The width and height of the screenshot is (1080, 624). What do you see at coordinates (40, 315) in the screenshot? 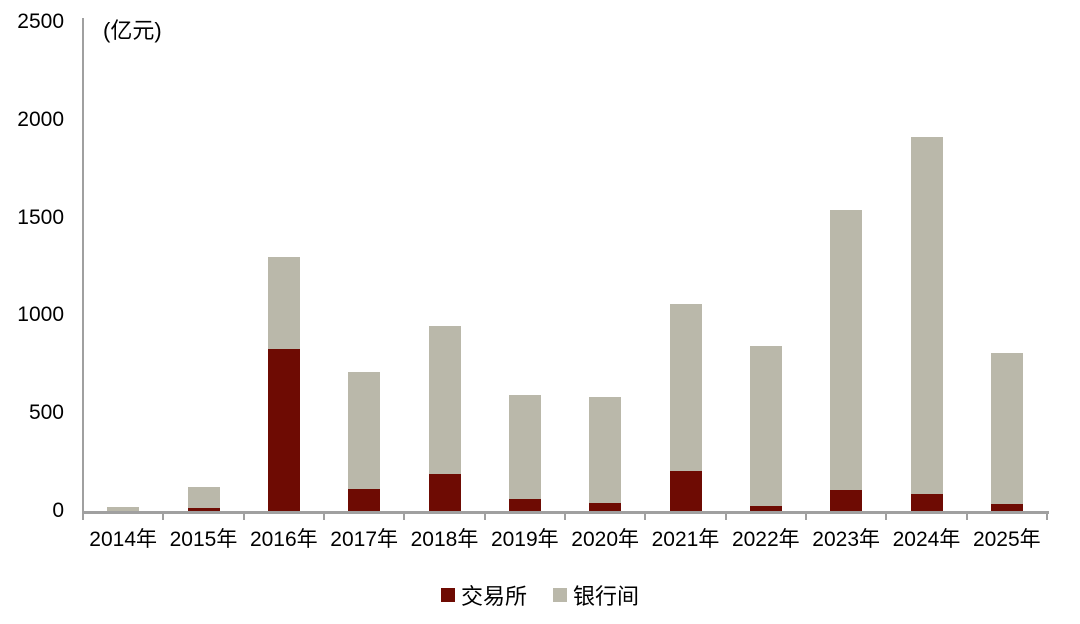
I see `y-tick-label: 1000` at bounding box center [40, 315].